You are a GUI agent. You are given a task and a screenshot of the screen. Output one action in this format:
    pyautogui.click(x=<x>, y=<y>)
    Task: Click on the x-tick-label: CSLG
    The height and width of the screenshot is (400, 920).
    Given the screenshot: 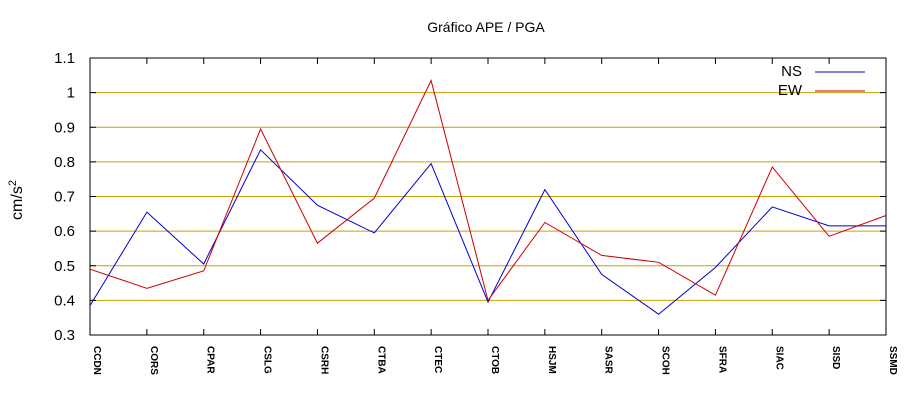 What is the action you would take?
    pyautogui.click(x=267, y=360)
    